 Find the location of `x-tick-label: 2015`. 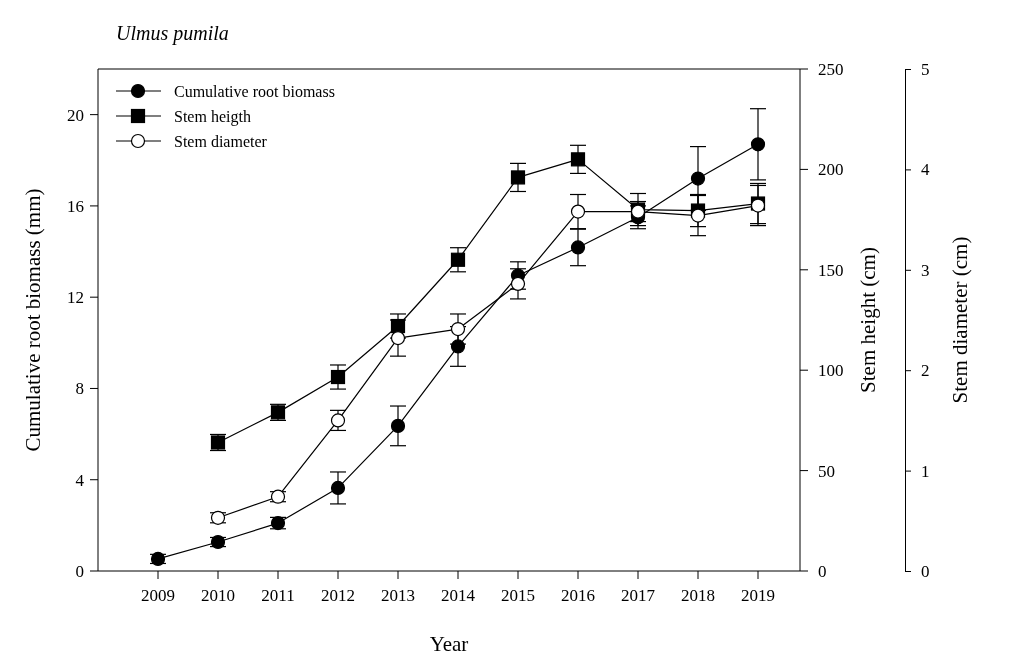

x-tick-label: 2015 is located at coordinates (518, 595).